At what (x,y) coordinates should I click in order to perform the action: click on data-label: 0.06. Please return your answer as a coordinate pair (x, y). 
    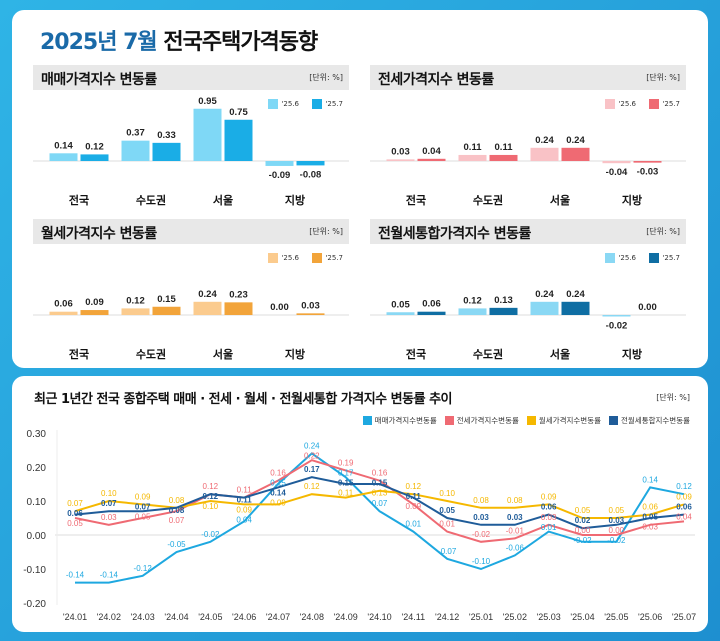
    Looking at the image, I should click on (63, 304).